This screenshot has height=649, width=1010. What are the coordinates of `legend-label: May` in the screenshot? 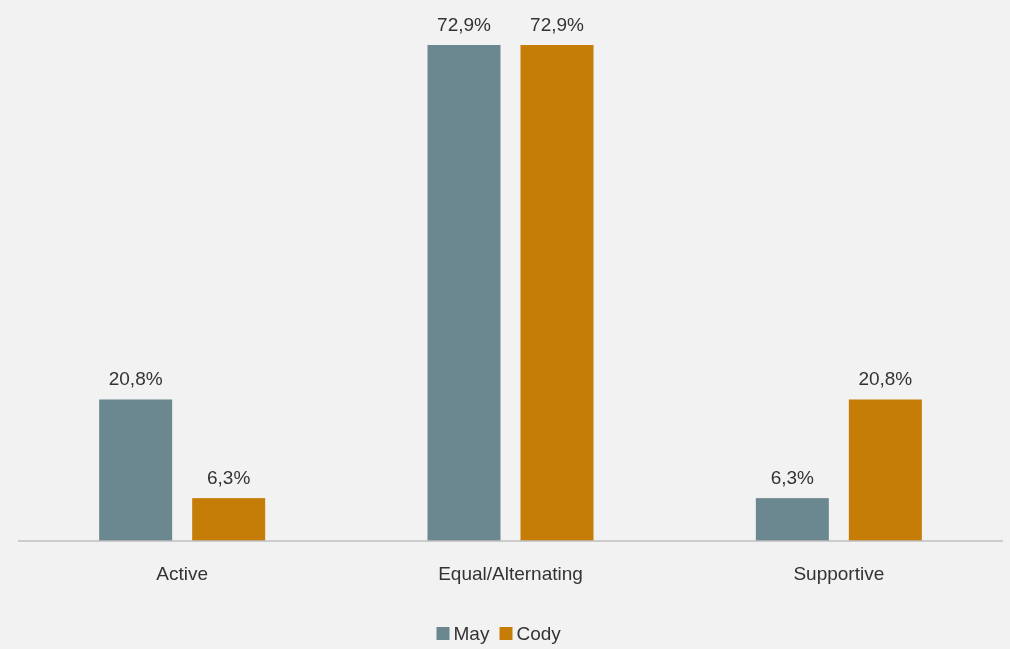 It's located at (471, 633).